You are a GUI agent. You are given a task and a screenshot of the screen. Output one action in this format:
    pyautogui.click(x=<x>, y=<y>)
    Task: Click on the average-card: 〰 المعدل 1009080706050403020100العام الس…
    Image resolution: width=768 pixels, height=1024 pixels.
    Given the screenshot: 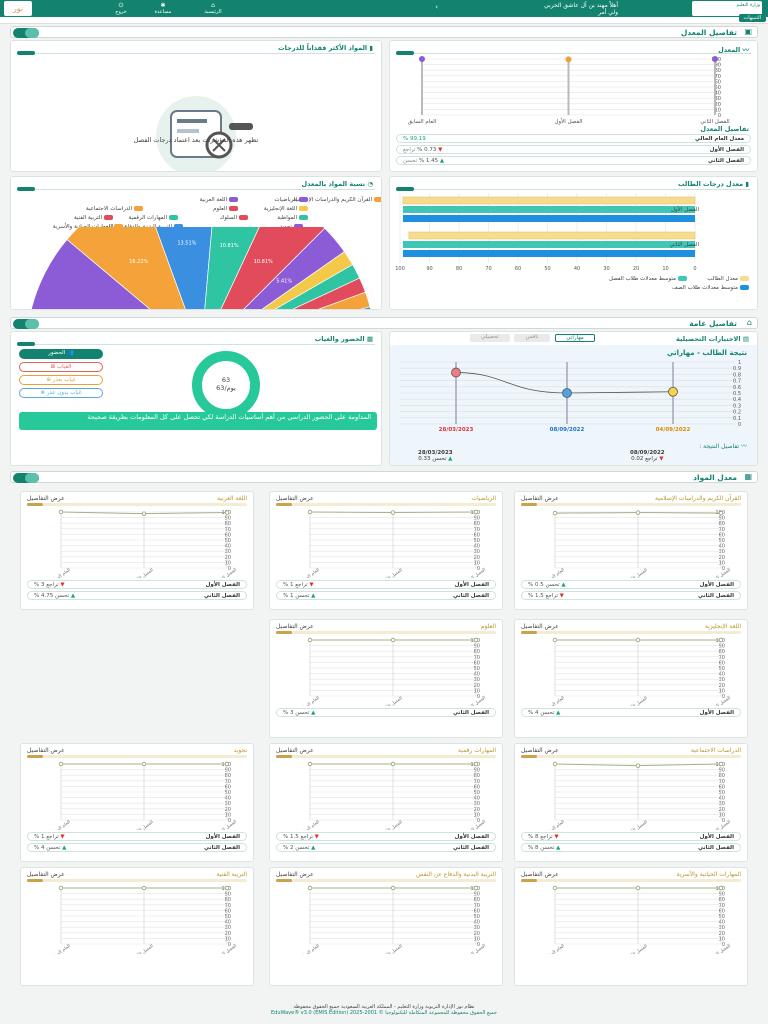 What is the action you would take?
    pyautogui.click(x=573, y=106)
    